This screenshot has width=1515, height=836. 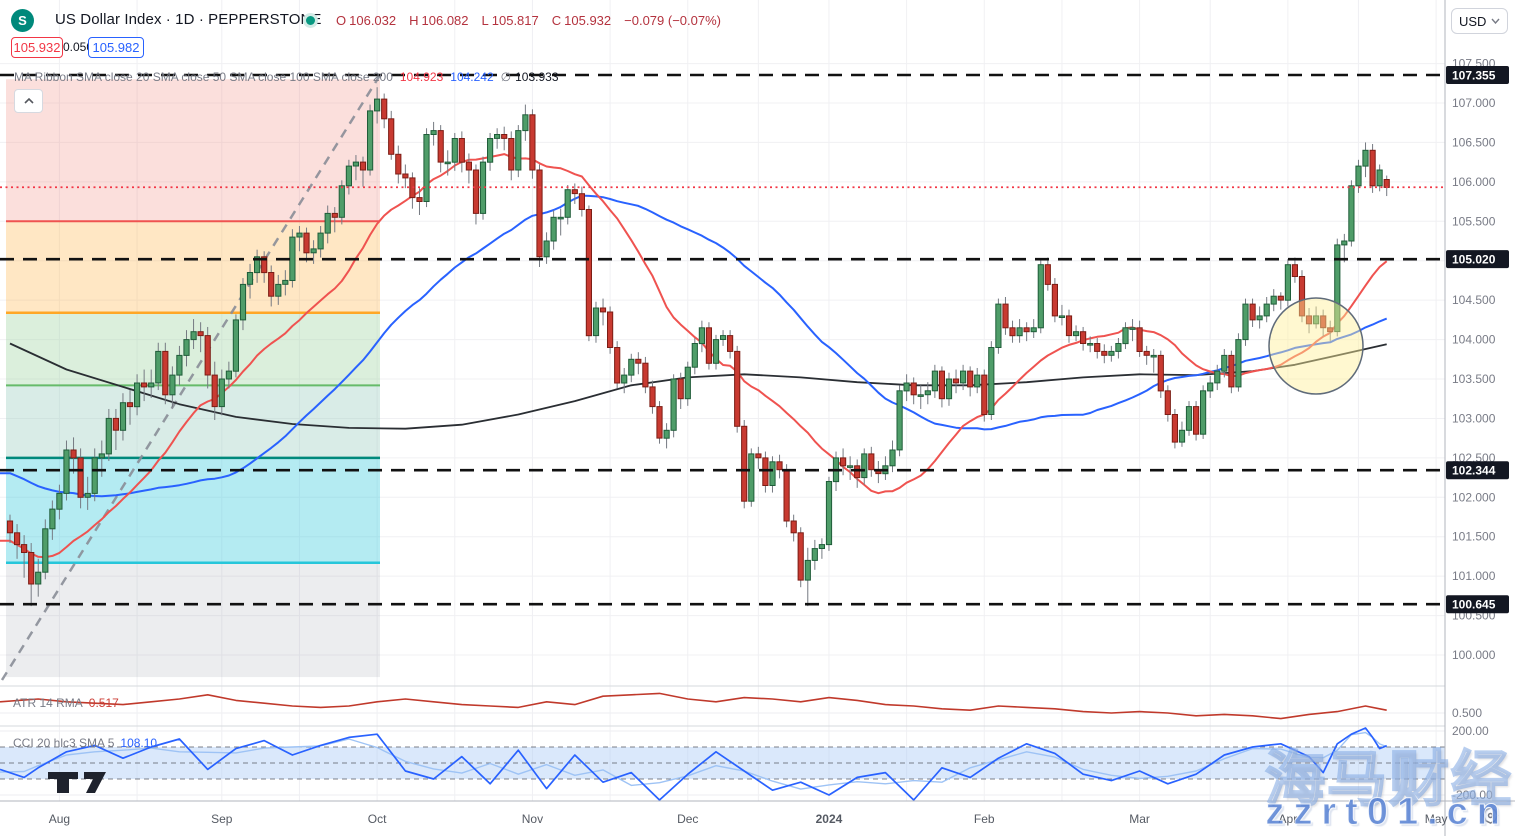 What do you see at coordinates (1474, 605) in the screenshot?
I see `svg-text: 100.645` at bounding box center [1474, 605].